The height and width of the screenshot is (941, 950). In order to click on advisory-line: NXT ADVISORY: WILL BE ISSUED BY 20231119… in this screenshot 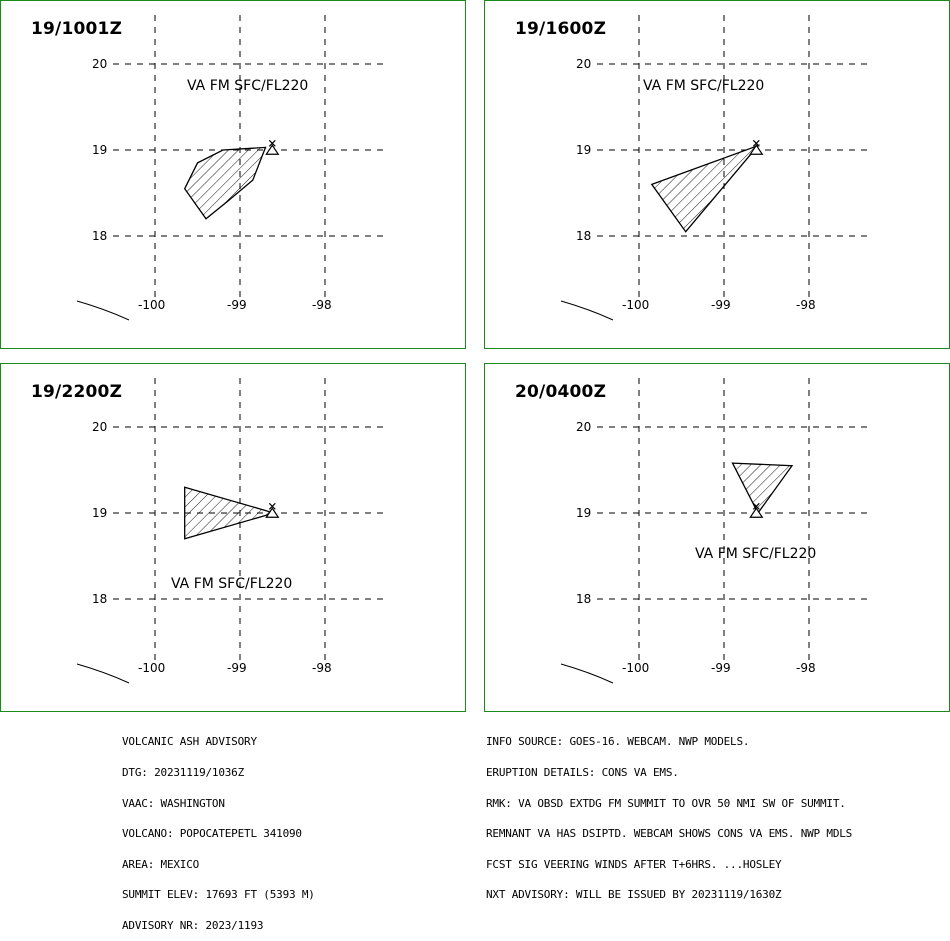, I will do `click(634, 895)`.